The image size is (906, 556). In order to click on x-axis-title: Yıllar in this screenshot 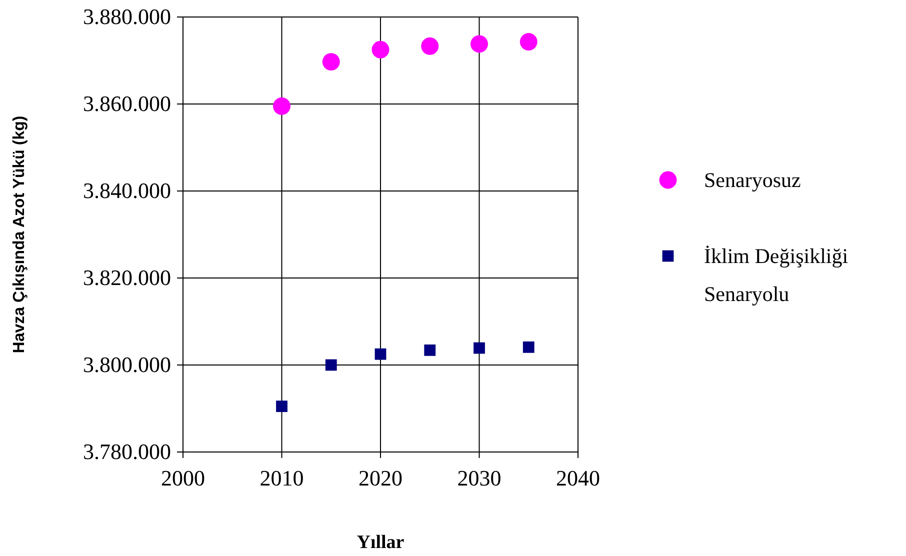, I will do `click(380, 542)`.